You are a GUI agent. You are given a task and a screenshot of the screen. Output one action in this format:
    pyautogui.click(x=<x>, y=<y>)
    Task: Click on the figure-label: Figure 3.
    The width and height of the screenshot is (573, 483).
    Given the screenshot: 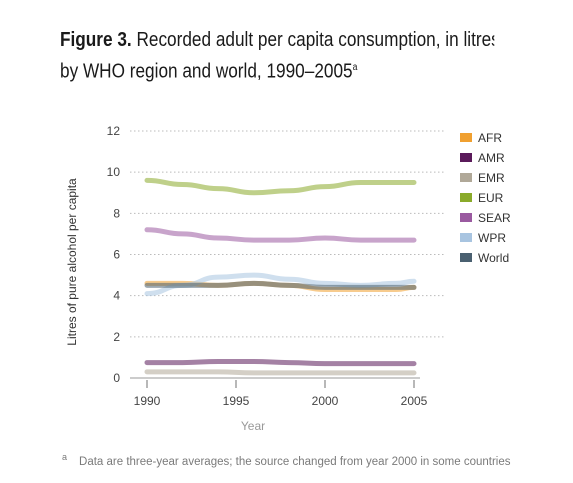 What is the action you would take?
    pyautogui.click(x=96, y=40)
    